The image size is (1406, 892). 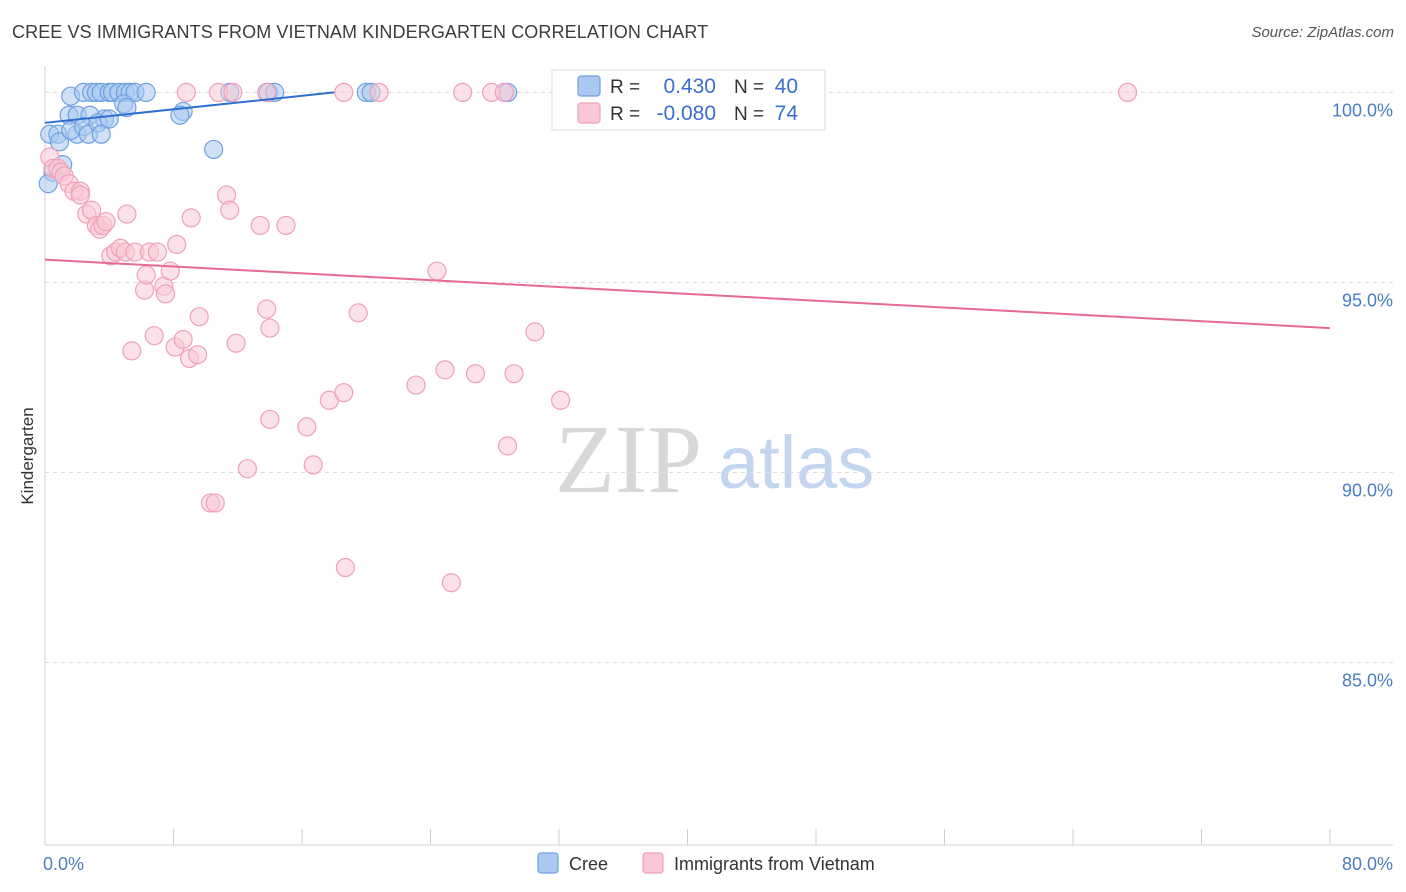 What do you see at coordinates (774, 864) in the screenshot?
I see `series-legend-label-vietnam: Immigrants from Vietnam` at bounding box center [774, 864].